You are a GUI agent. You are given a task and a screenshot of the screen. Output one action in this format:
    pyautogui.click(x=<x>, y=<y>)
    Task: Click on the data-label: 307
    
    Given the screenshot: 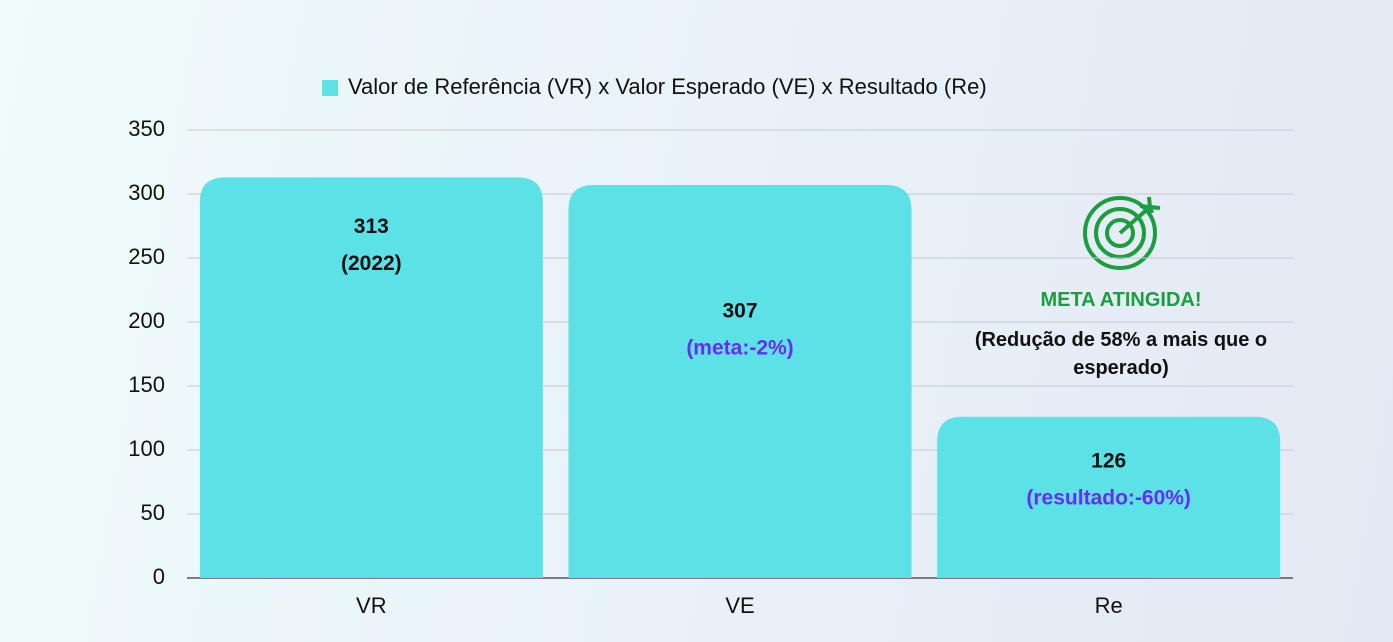 What is the action you would take?
    pyautogui.click(x=739, y=311)
    